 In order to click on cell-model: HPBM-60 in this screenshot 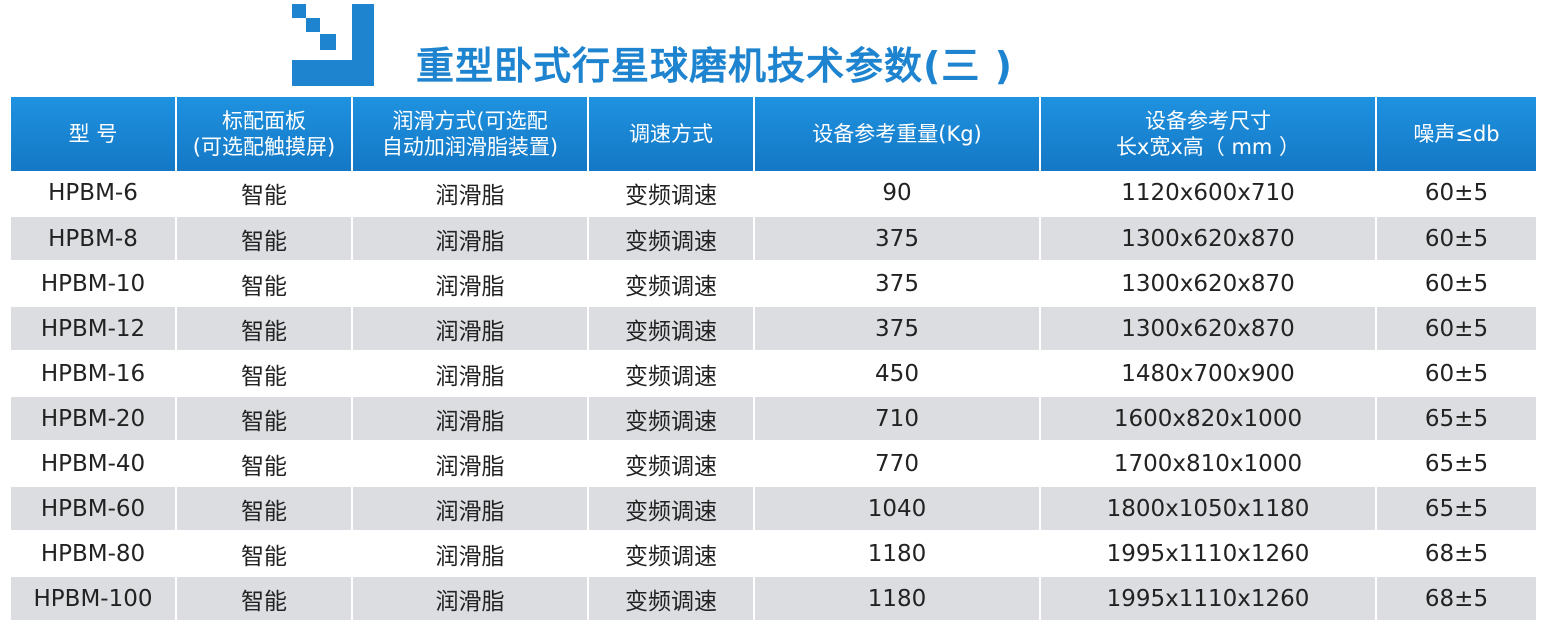, I will do `click(93, 509)`.